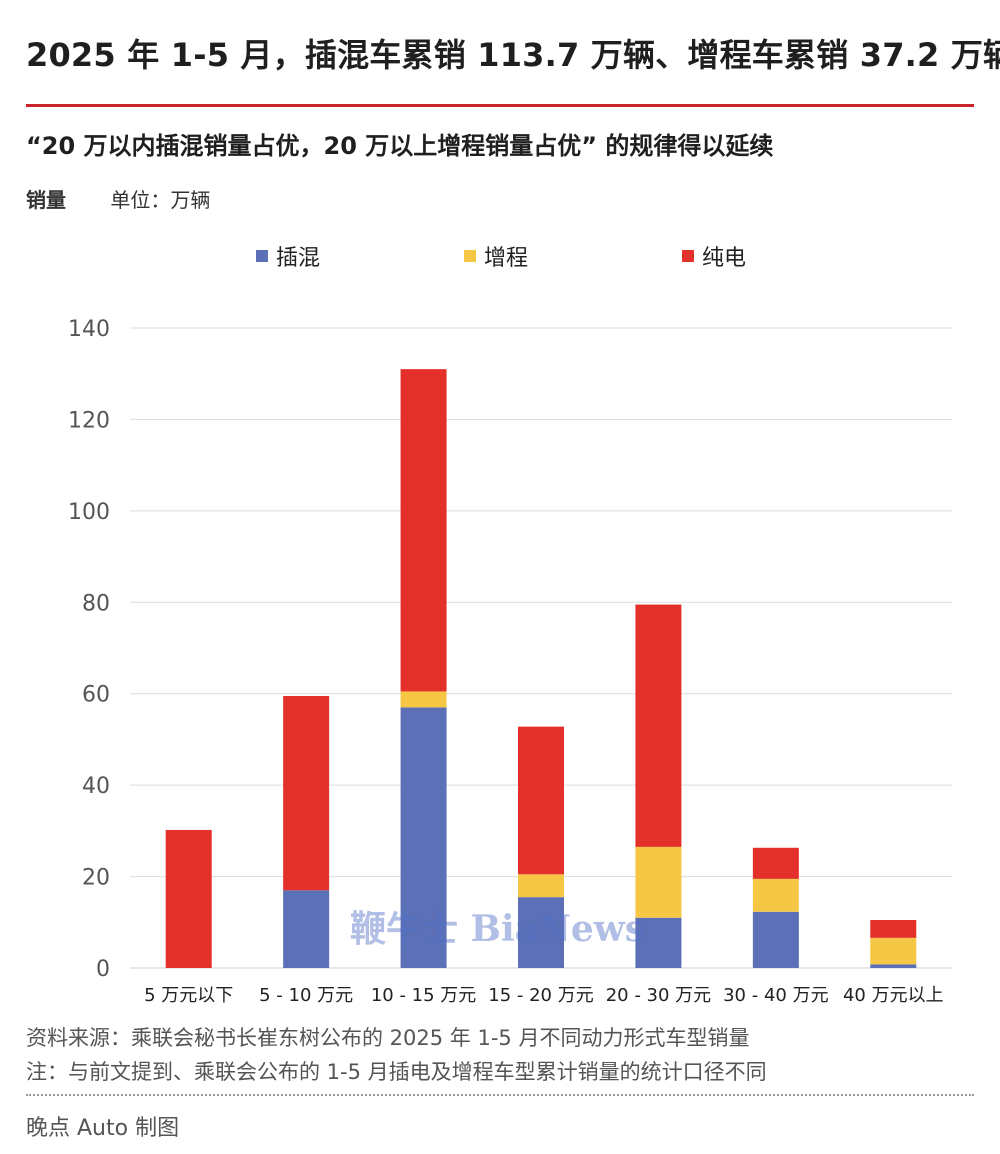 The height and width of the screenshot is (1154, 1000). What do you see at coordinates (500, 105) in the screenshot?
I see `title-divider` at bounding box center [500, 105].